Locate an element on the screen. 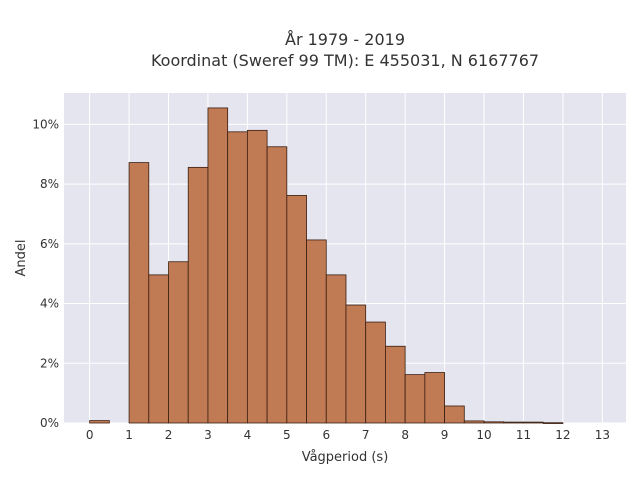 This screenshot has height=480, width=640. x-tick-label: 10 is located at coordinates (483, 435).